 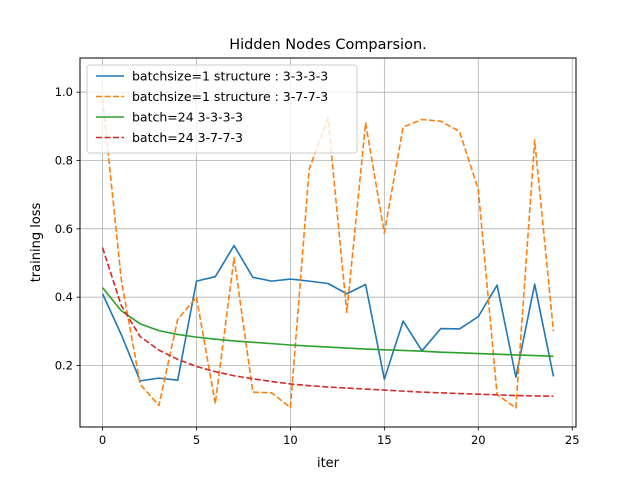 I want to click on y-tick-label: 0.2, so click(x=64, y=366).